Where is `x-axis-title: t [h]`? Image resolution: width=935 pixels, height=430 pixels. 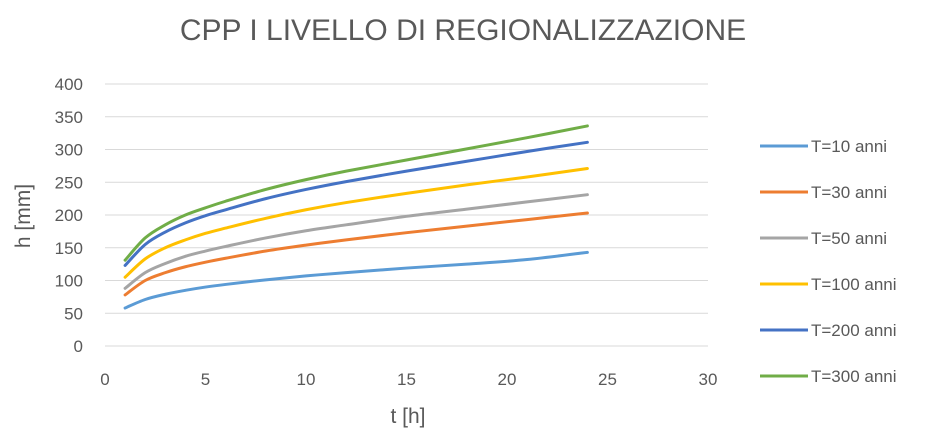
x-axis-title: t [h] is located at coordinates (407, 416).